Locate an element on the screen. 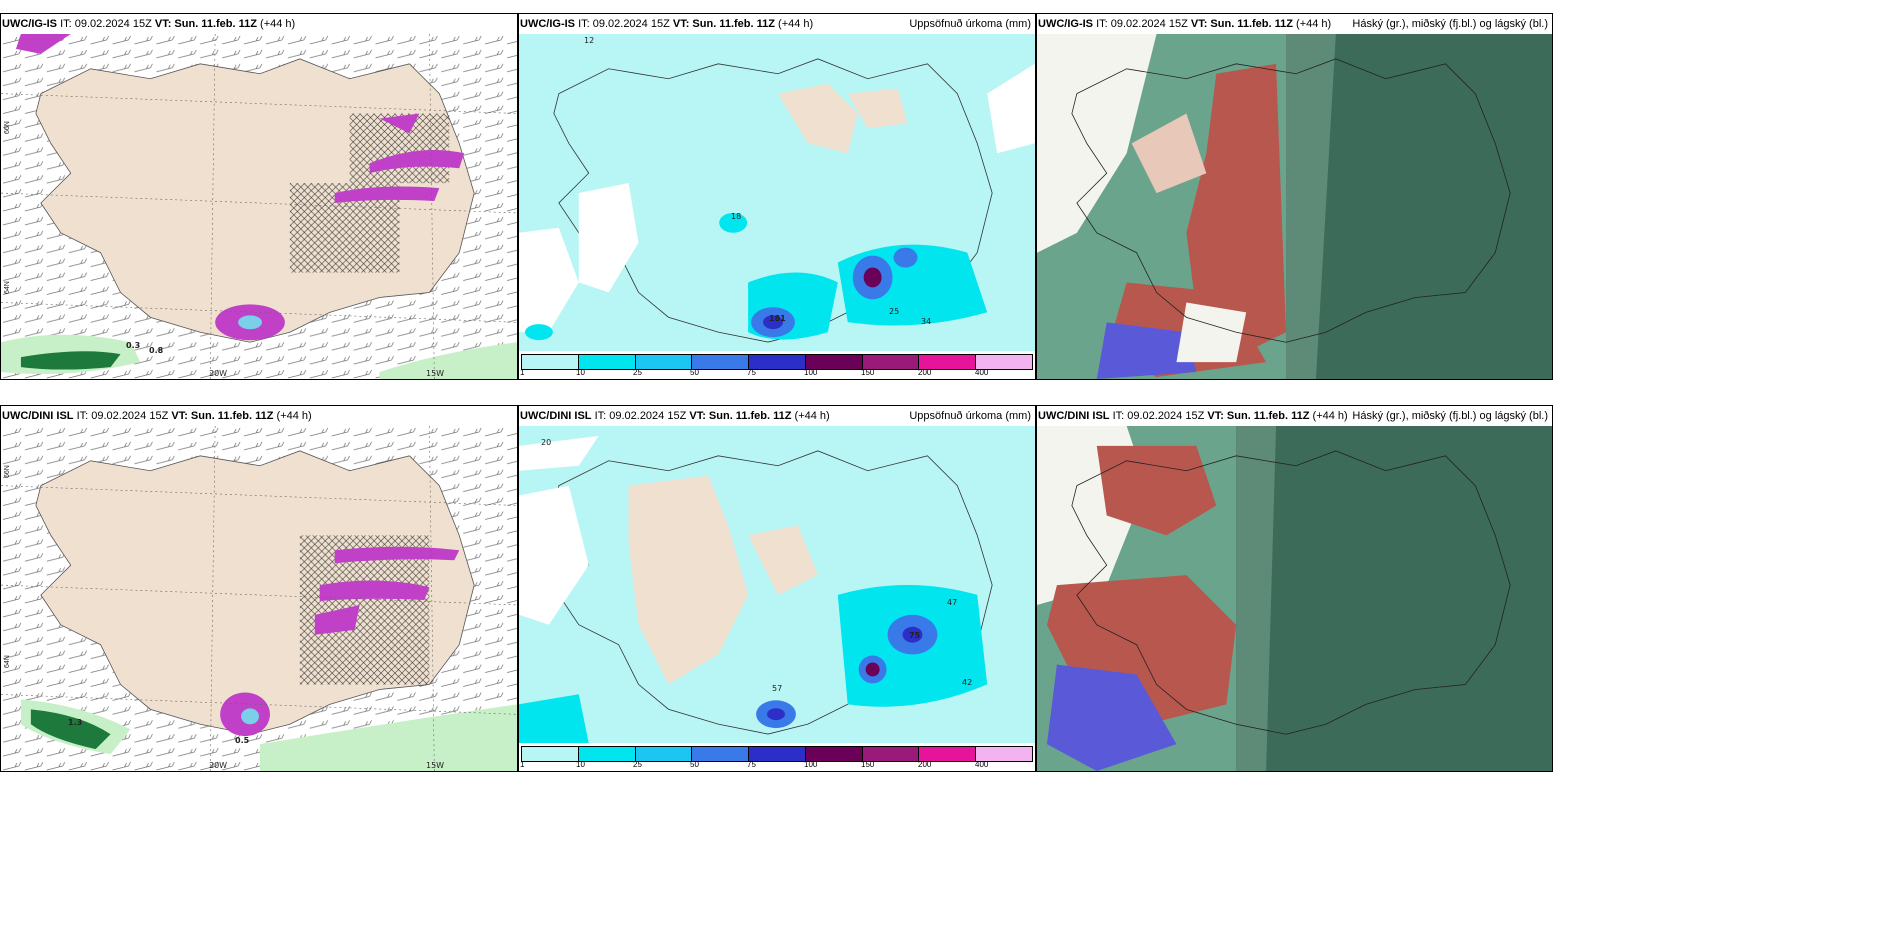 The width and height of the screenshot is (1900, 950). wind-value-label: 0.8 is located at coordinates (156, 350).